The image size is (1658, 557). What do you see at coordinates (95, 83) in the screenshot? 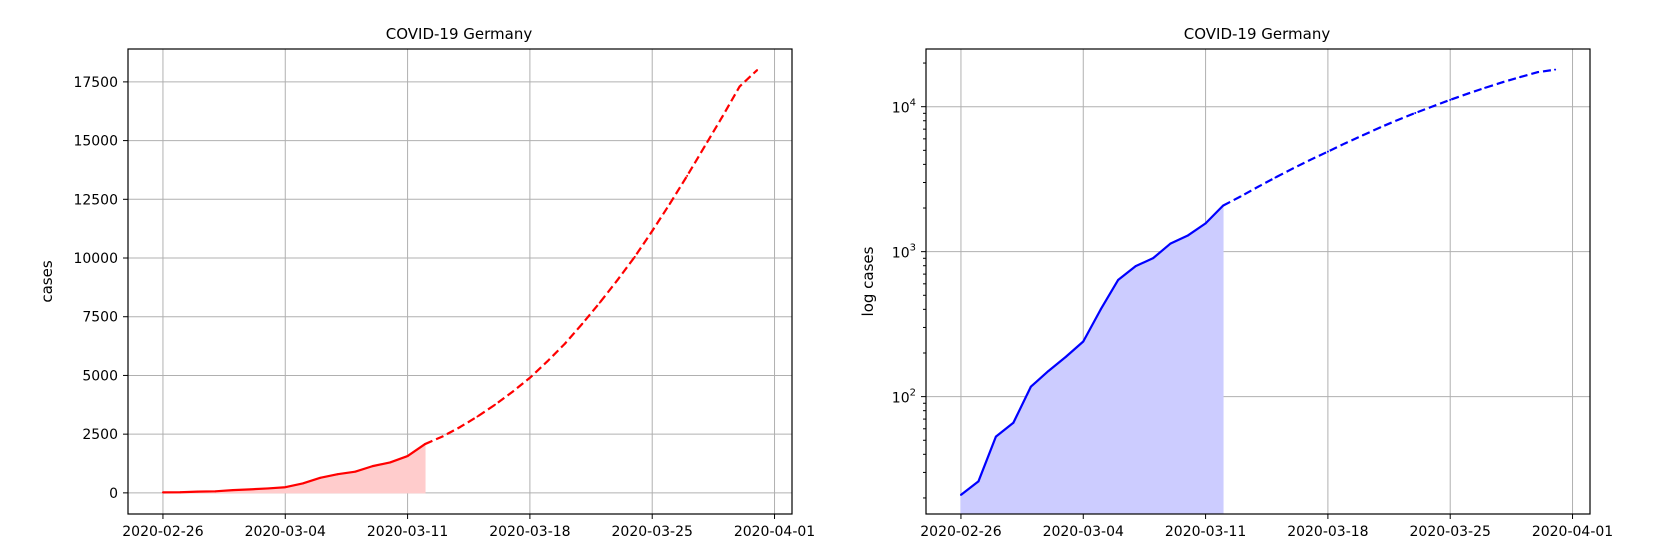
I see `y-tick-label: 17500` at bounding box center [95, 83].